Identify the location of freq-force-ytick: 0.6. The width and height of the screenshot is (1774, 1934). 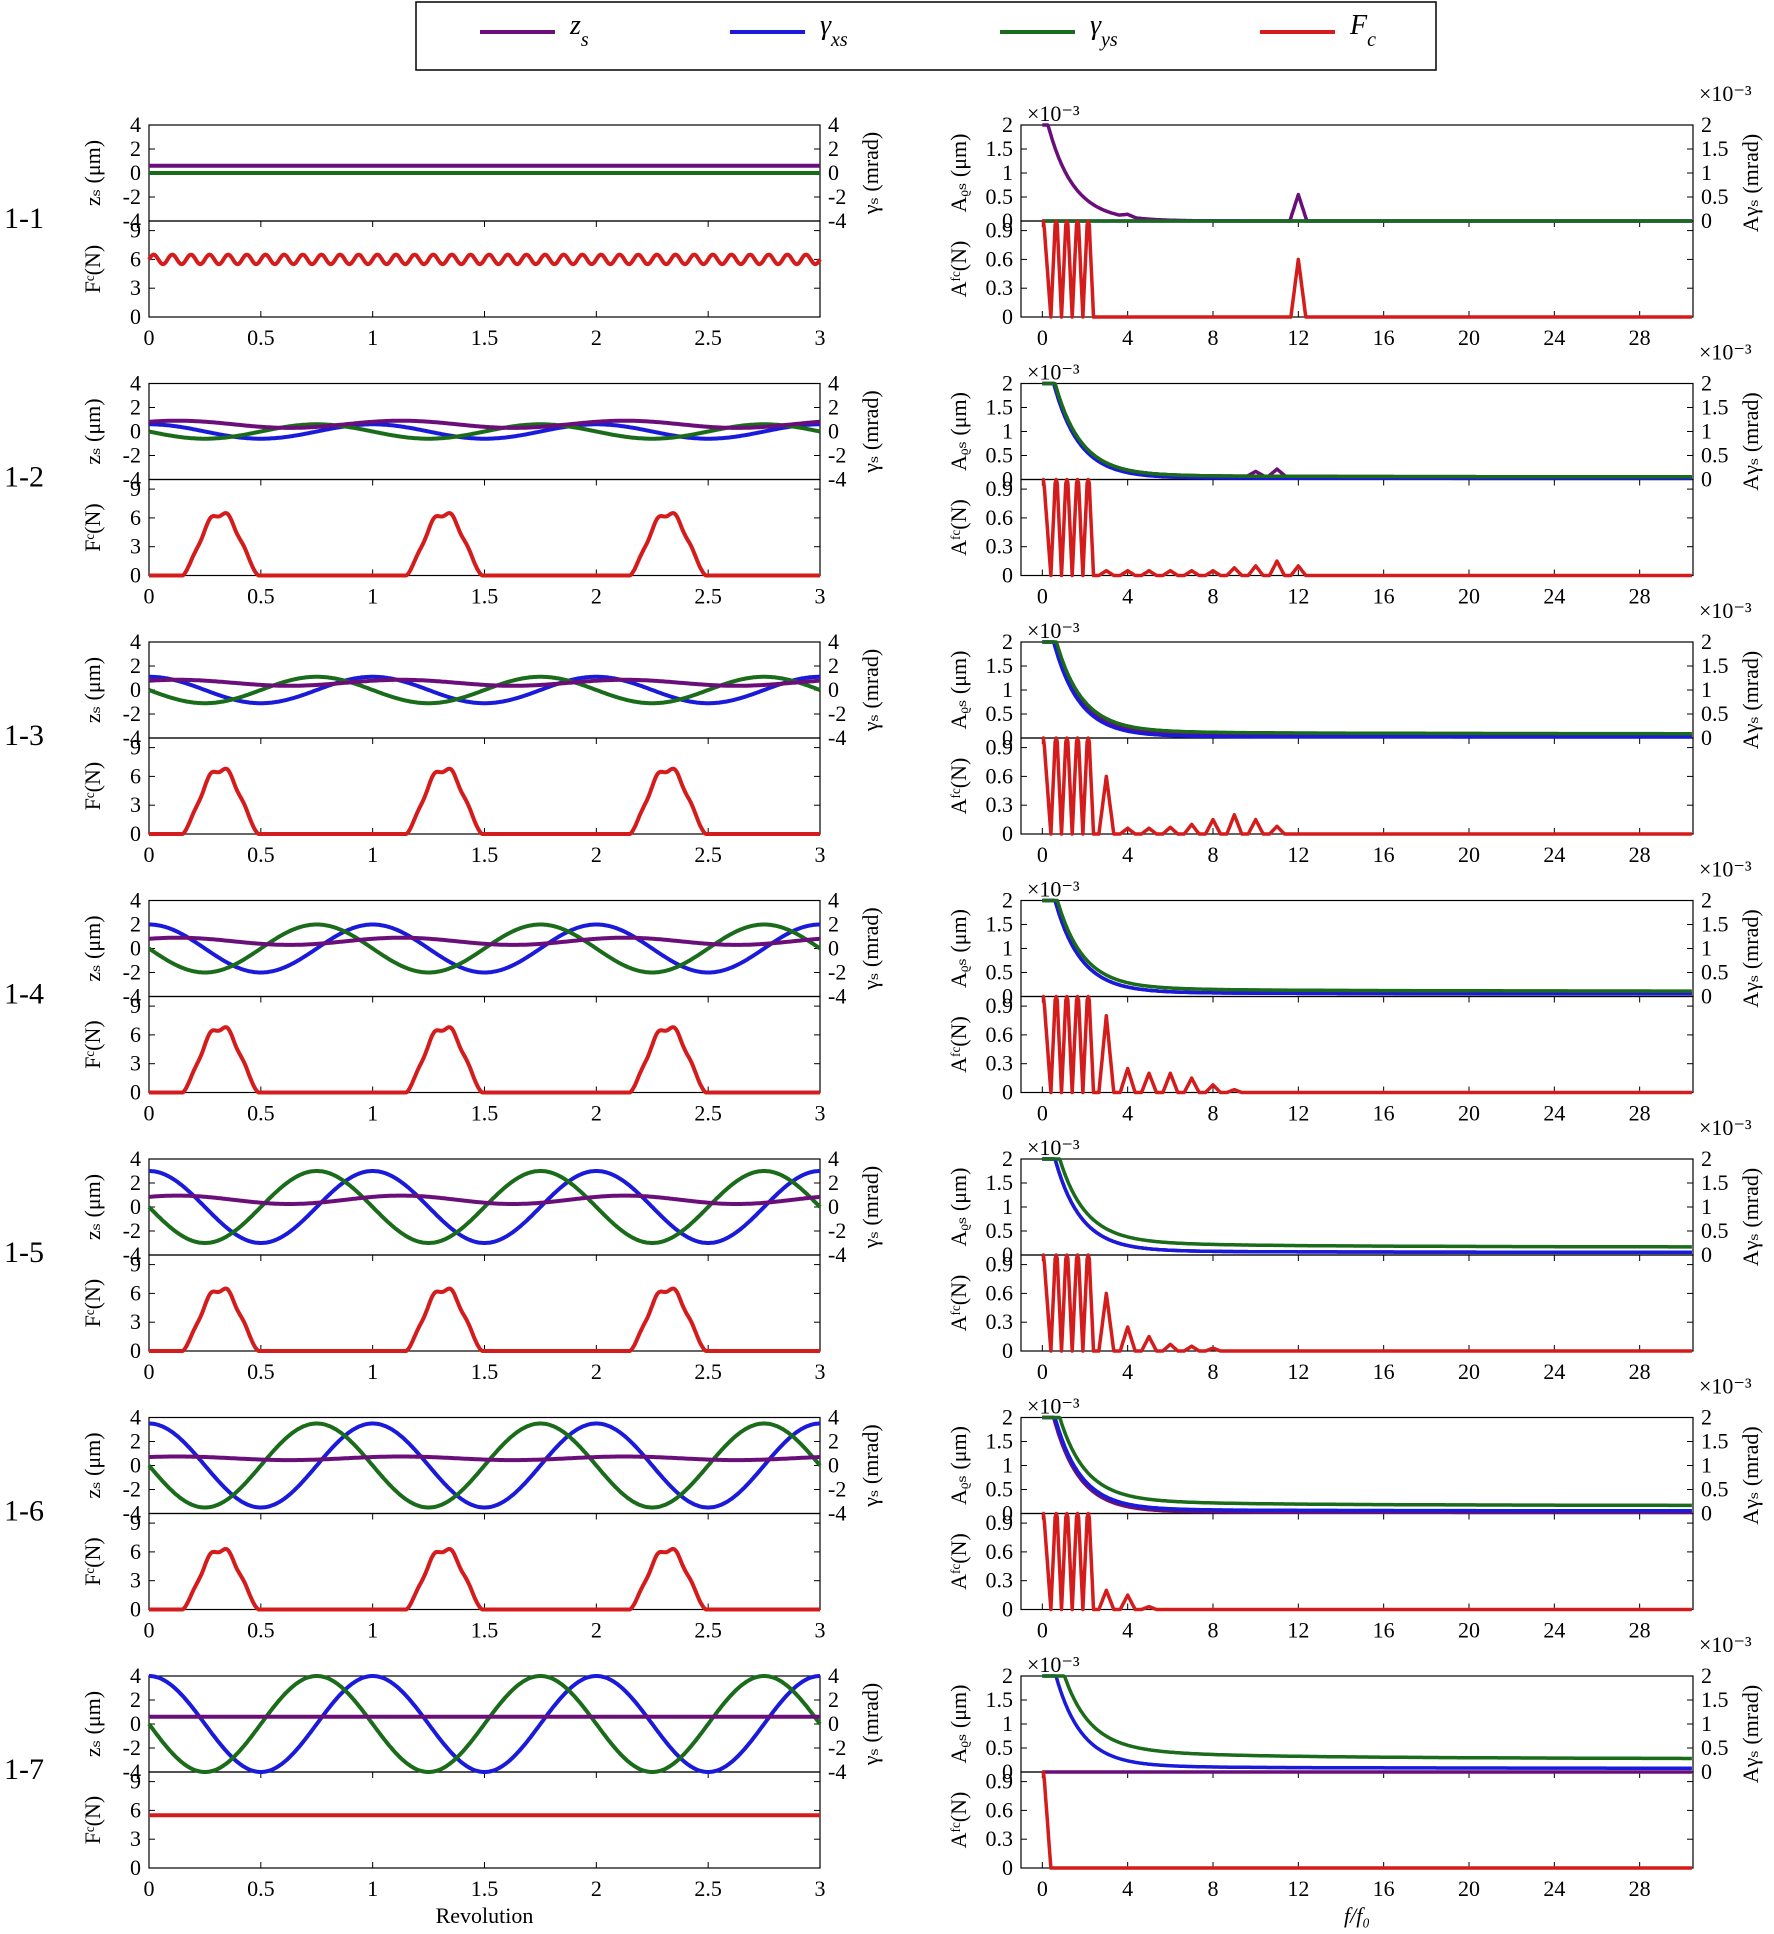
(1000, 258).